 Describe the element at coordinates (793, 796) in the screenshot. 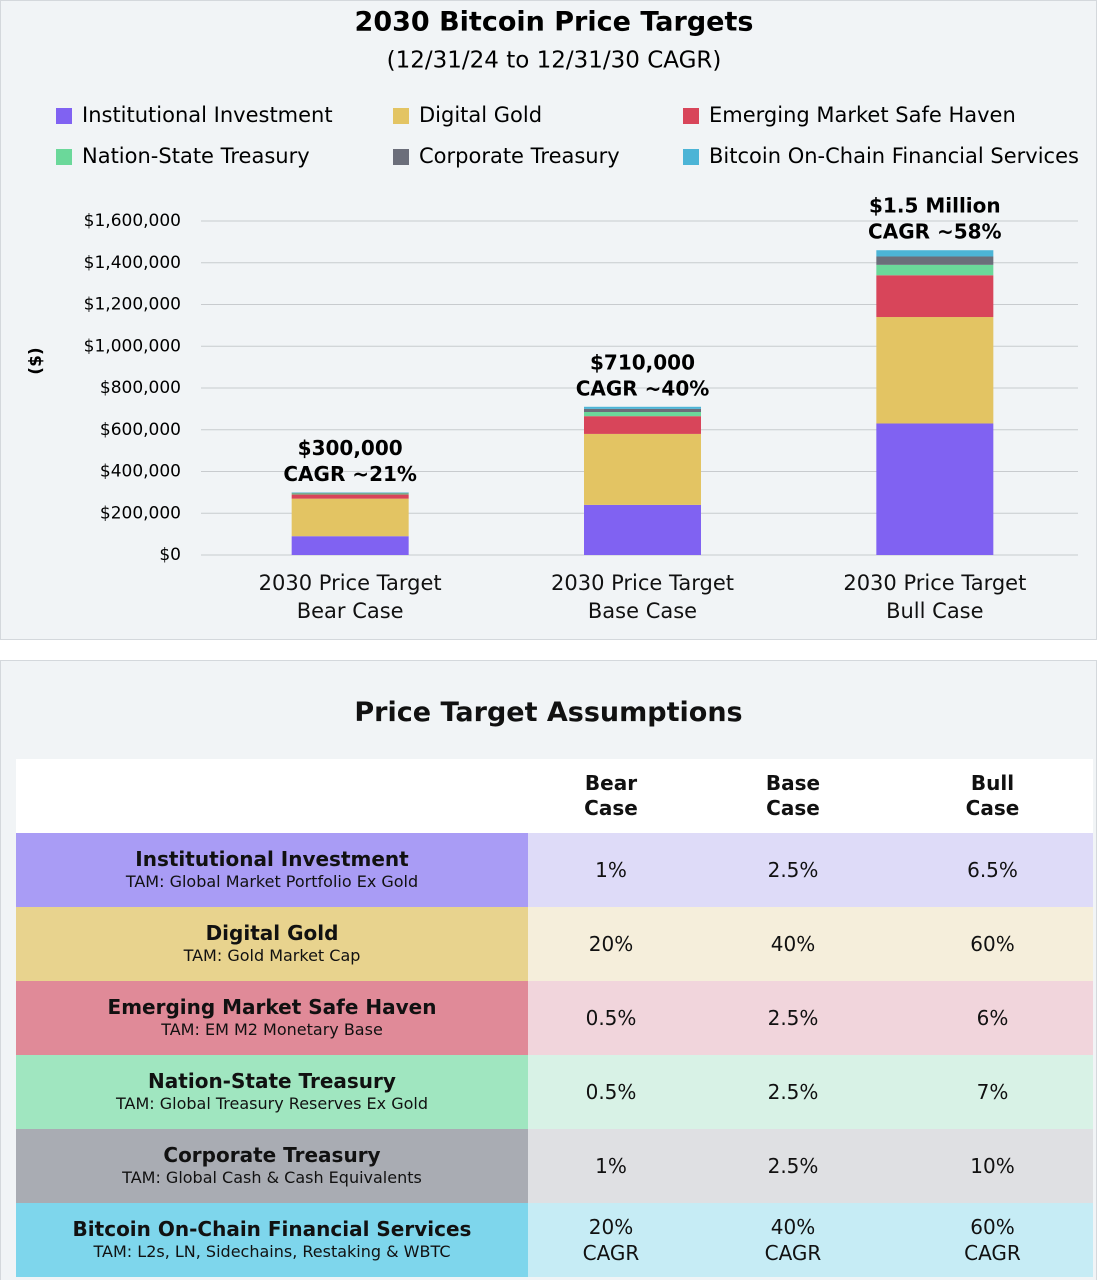

I see `column-header: Base Case` at that location.